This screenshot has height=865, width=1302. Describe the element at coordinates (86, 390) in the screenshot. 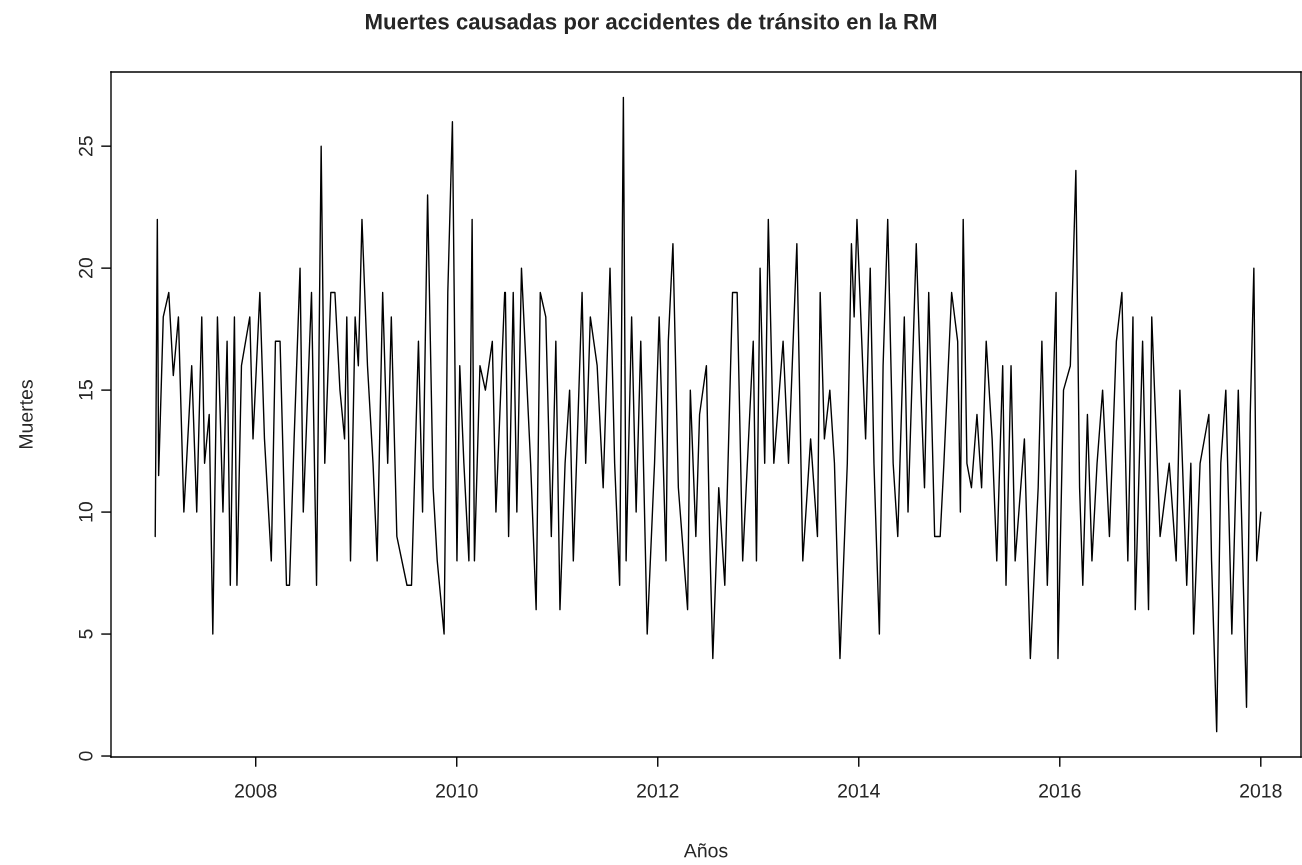

I see `y-tick-label: 15` at that location.